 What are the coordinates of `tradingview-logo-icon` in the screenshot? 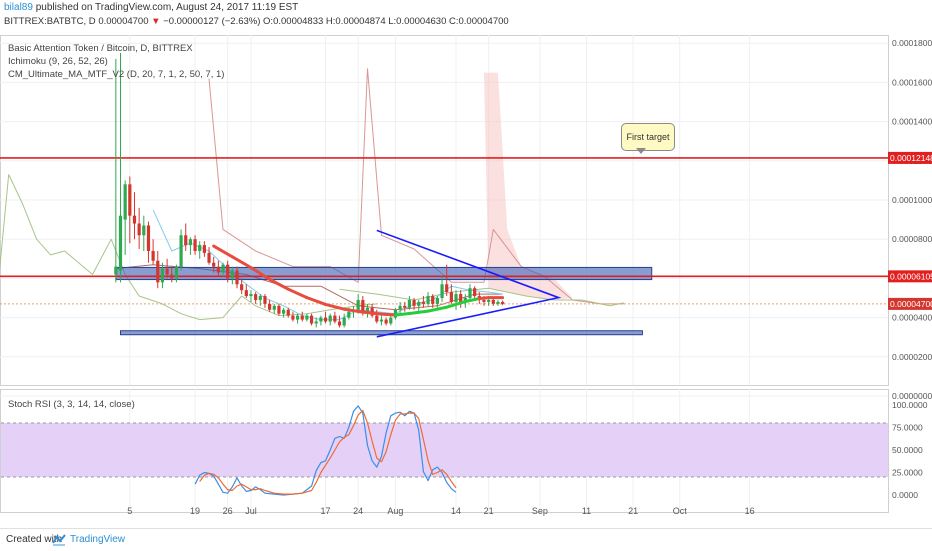 It's located at (59, 540).